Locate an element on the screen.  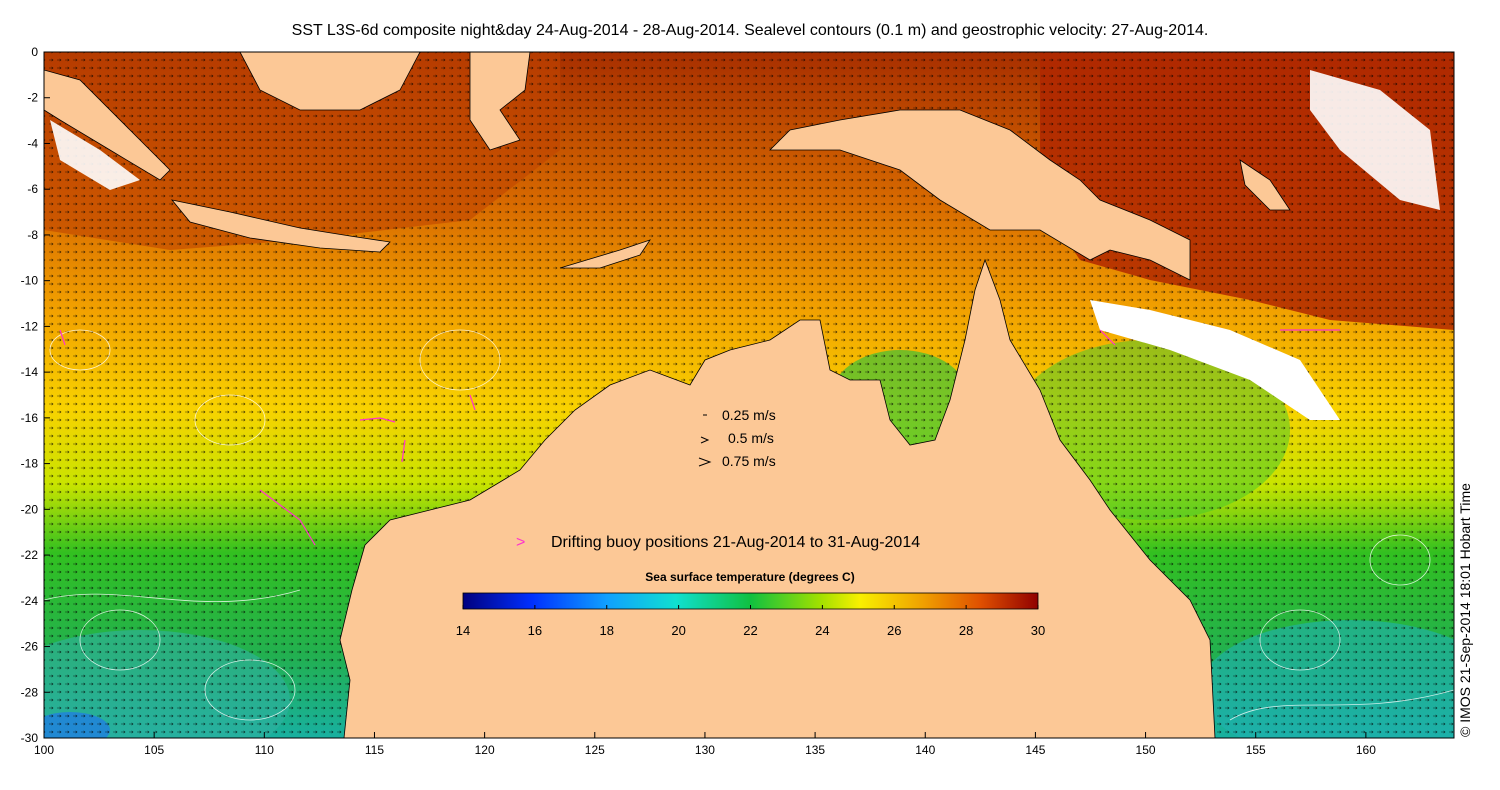
solomon-islands-land is located at coordinates (1265, 185).